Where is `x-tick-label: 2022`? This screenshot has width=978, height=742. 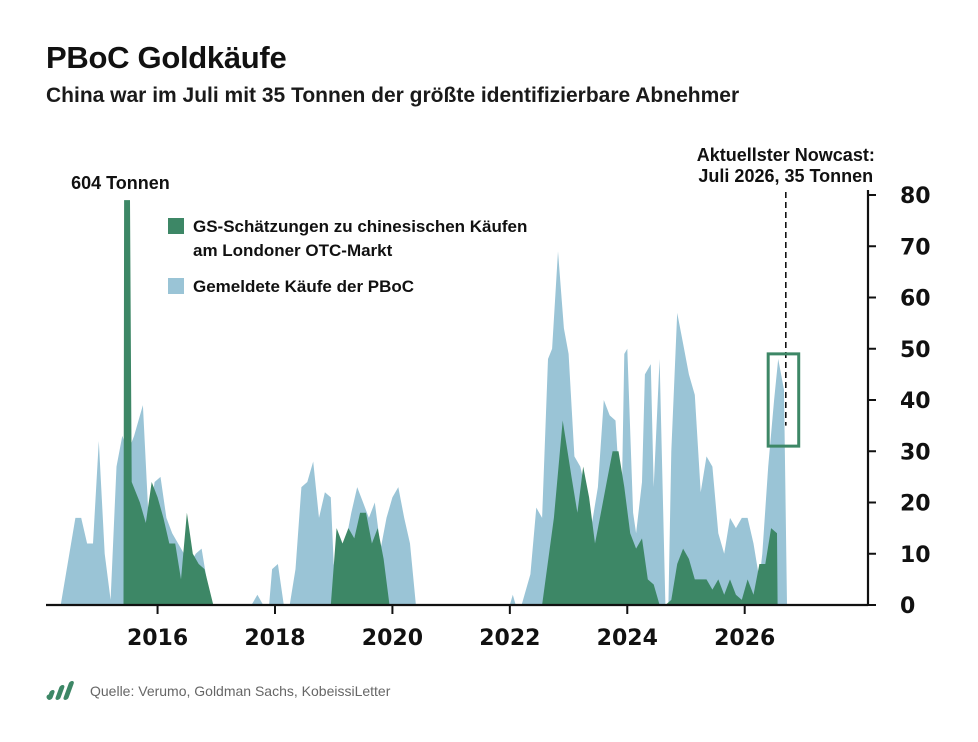
x-tick-label: 2022 is located at coordinates (509, 638).